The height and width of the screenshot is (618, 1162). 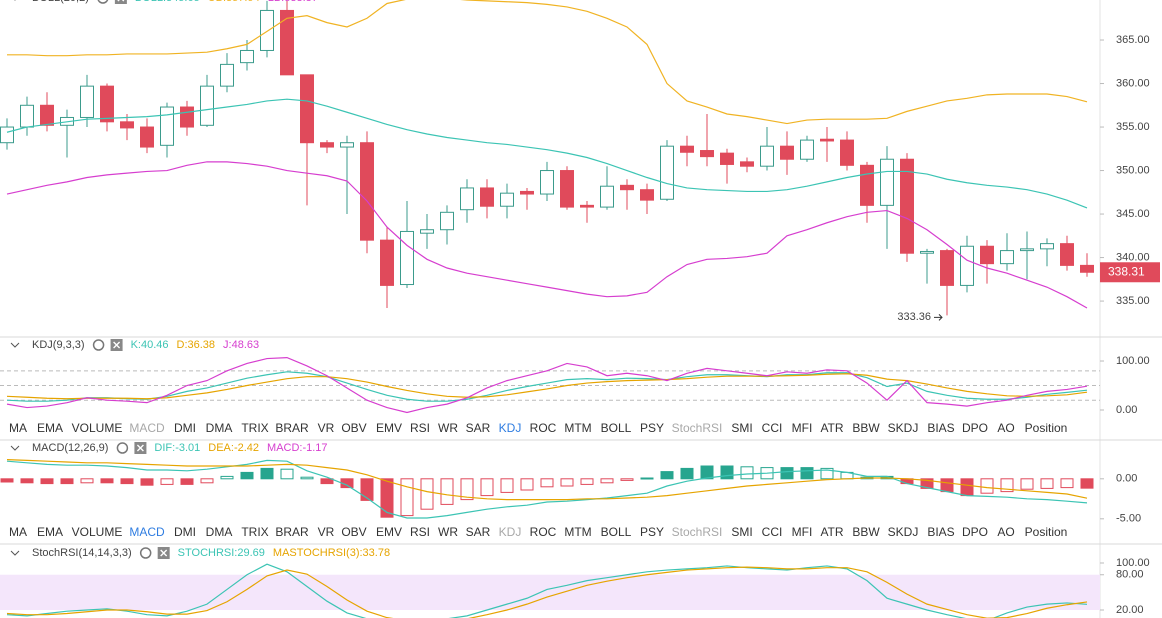 What do you see at coordinates (331, 553) in the screenshot?
I see `legend-entry: MASTOCHRSI(3):33.78` at bounding box center [331, 553].